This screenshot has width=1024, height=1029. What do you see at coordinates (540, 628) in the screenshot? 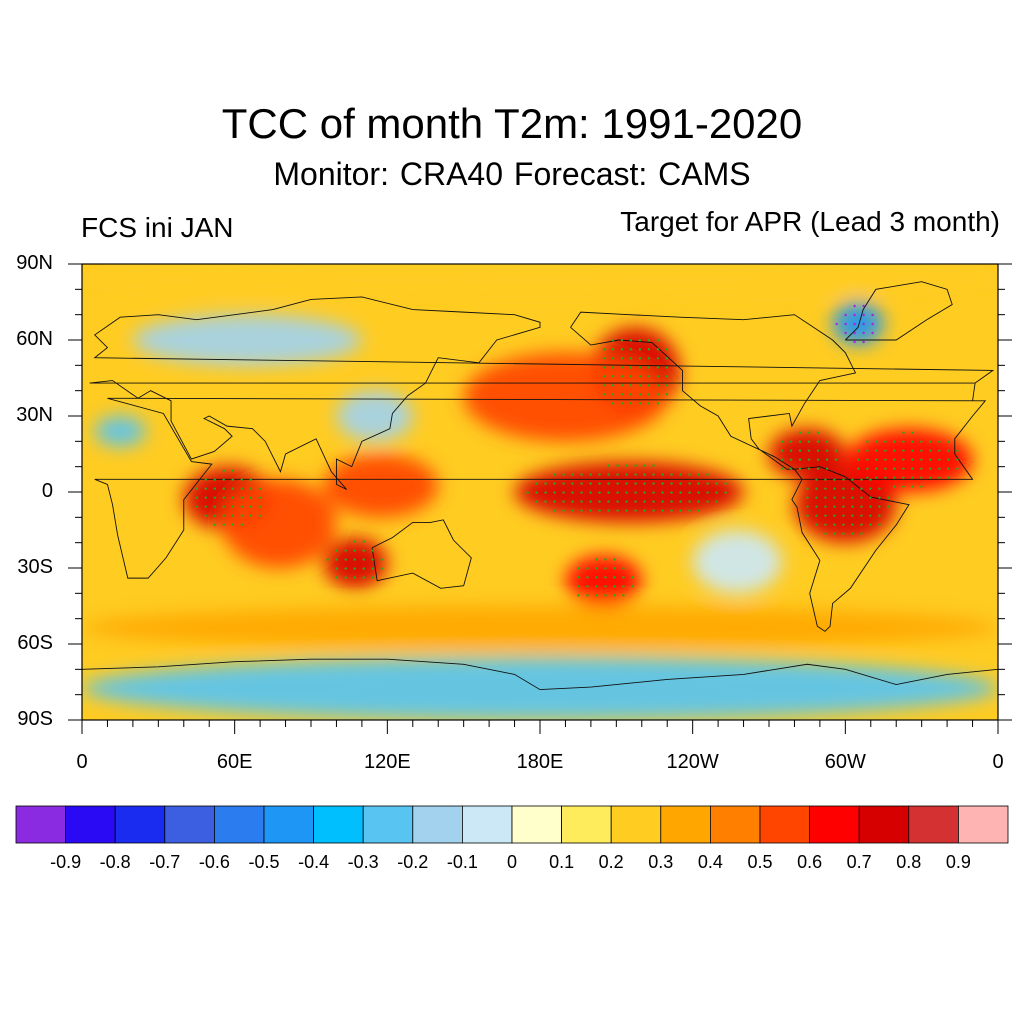
I see `region-southern-ocean-belt` at bounding box center [540, 628].